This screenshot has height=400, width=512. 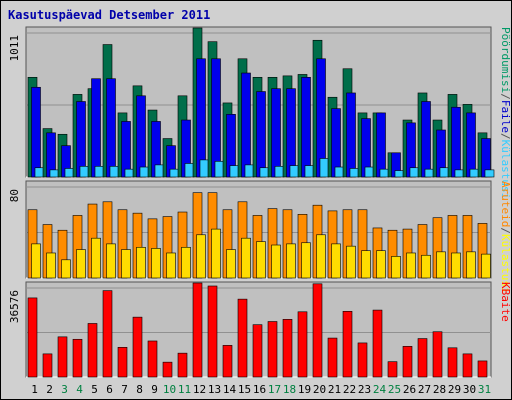 What do you see at coordinates (171, 265) in the screenshot?
I see `bar-middle-külastusi-day-10` at bounding box center [171, 265].